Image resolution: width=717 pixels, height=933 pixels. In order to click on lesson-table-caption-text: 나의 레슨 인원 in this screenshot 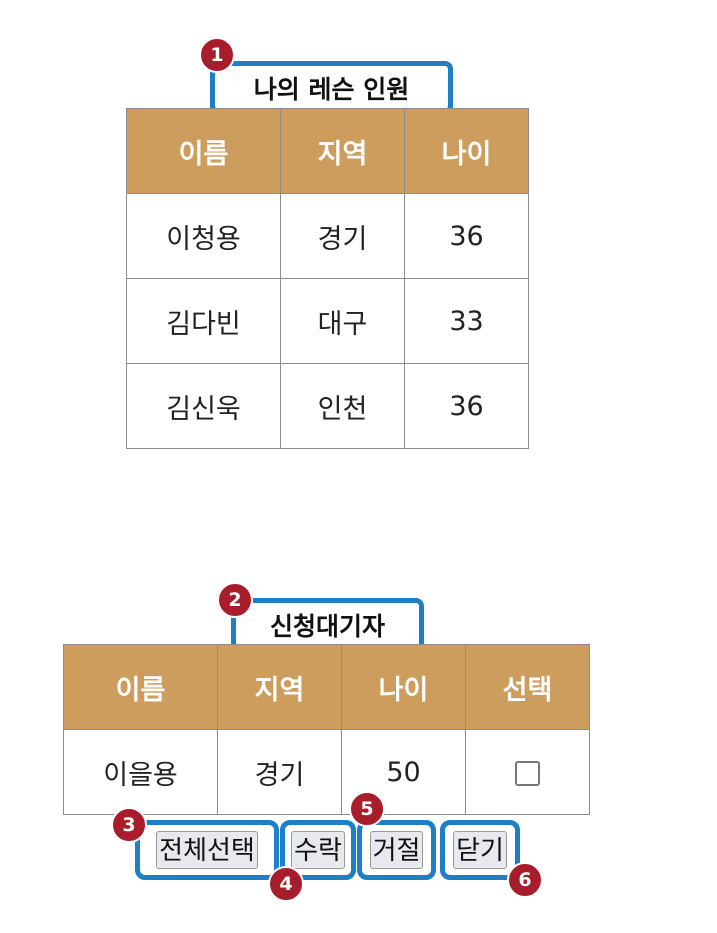, I will do `click(331, 89)`.